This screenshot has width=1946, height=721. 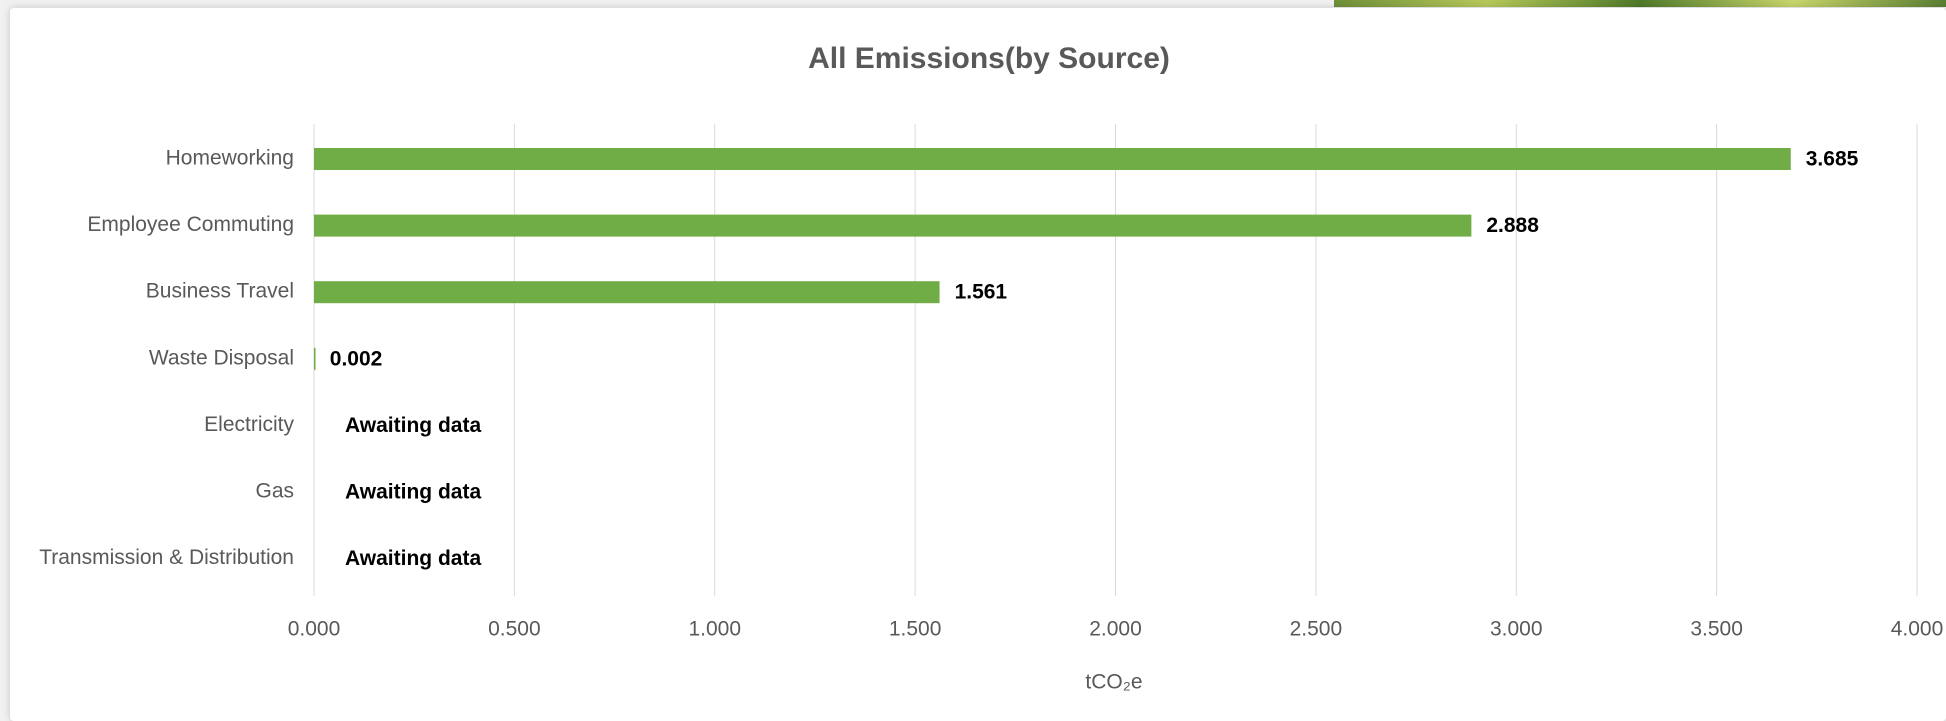 I want to click on x-tick-label: 4.000, so click(x=1917, y=629).